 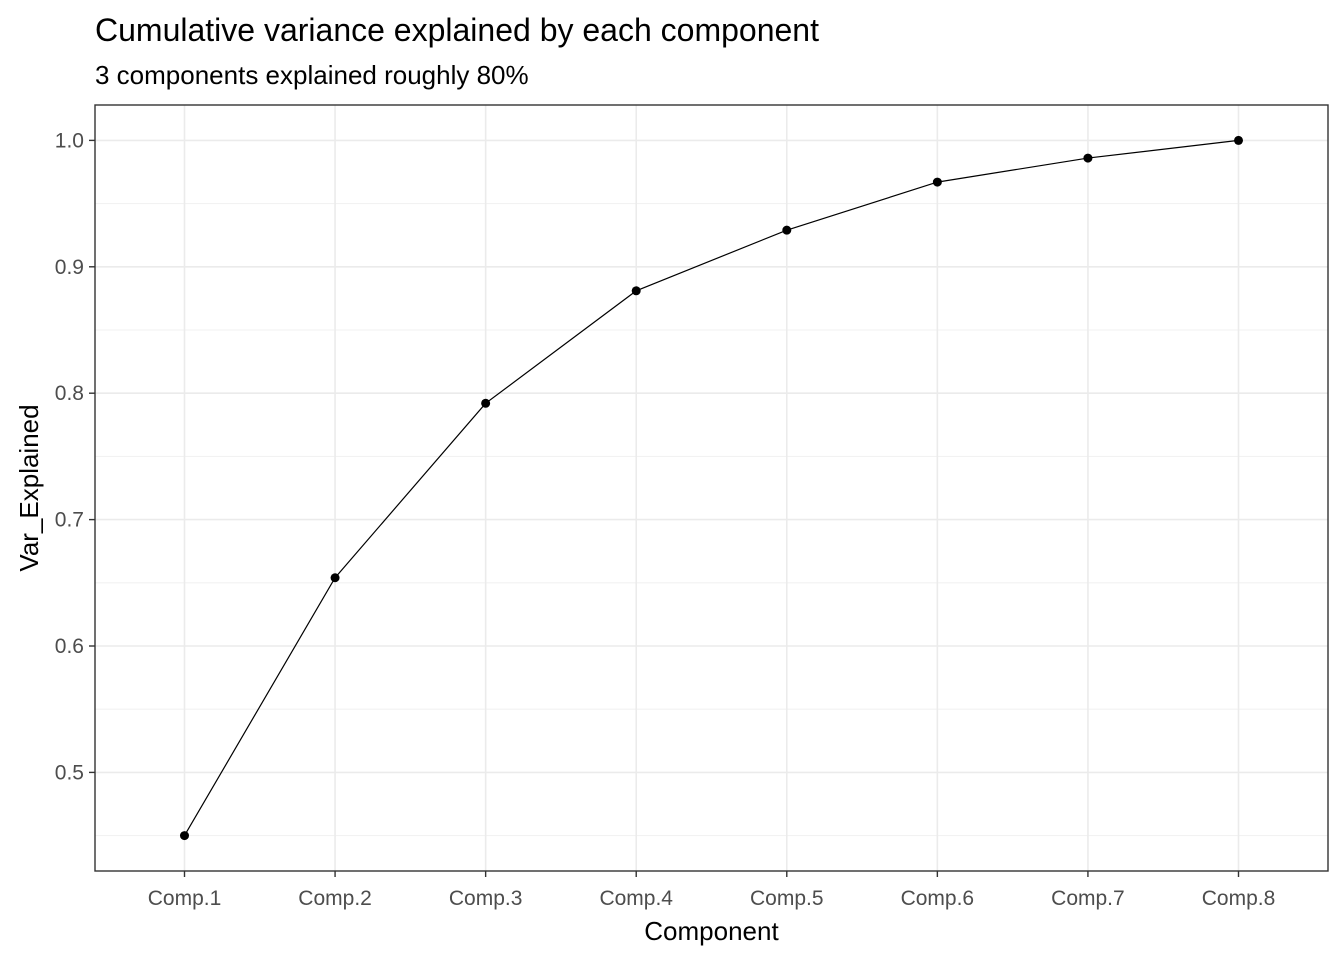 What do you see at coordinates (69, 772) in the screenshot?
I see `y-tick-label: 0.5` at bounding box center [69, 772].